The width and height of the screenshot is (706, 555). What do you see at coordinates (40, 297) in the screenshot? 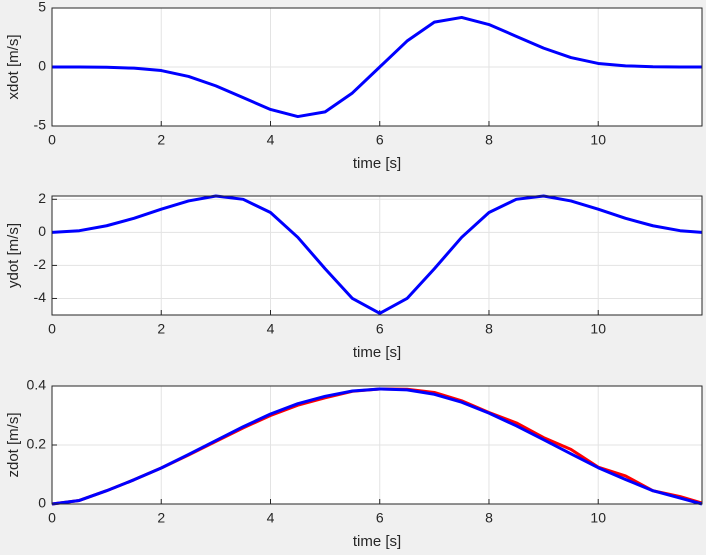
I see `y-tick-label: -4` at bounding box center [40, 297].